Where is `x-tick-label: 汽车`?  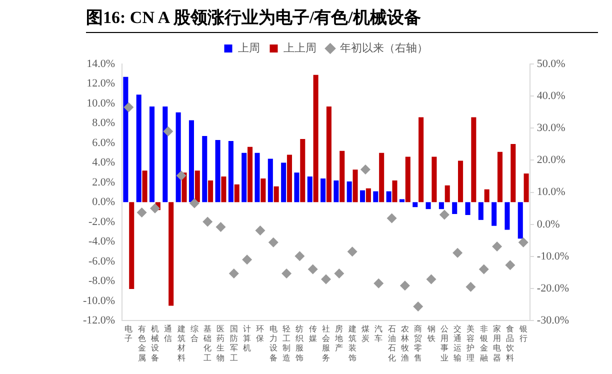
x-tick-label: 汽车 is located at coordinates (378, 334).